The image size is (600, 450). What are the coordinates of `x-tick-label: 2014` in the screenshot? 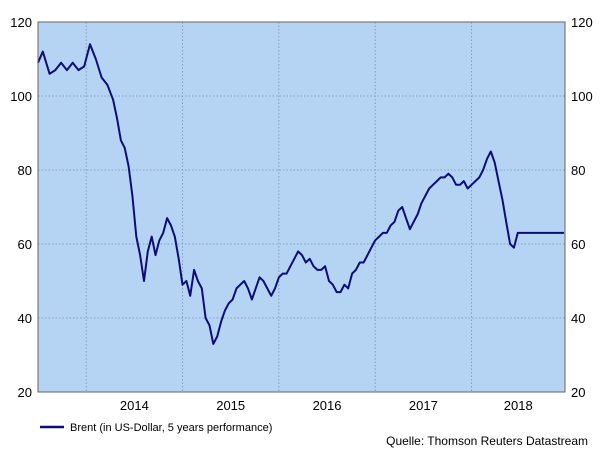 It's located at (134, 405).